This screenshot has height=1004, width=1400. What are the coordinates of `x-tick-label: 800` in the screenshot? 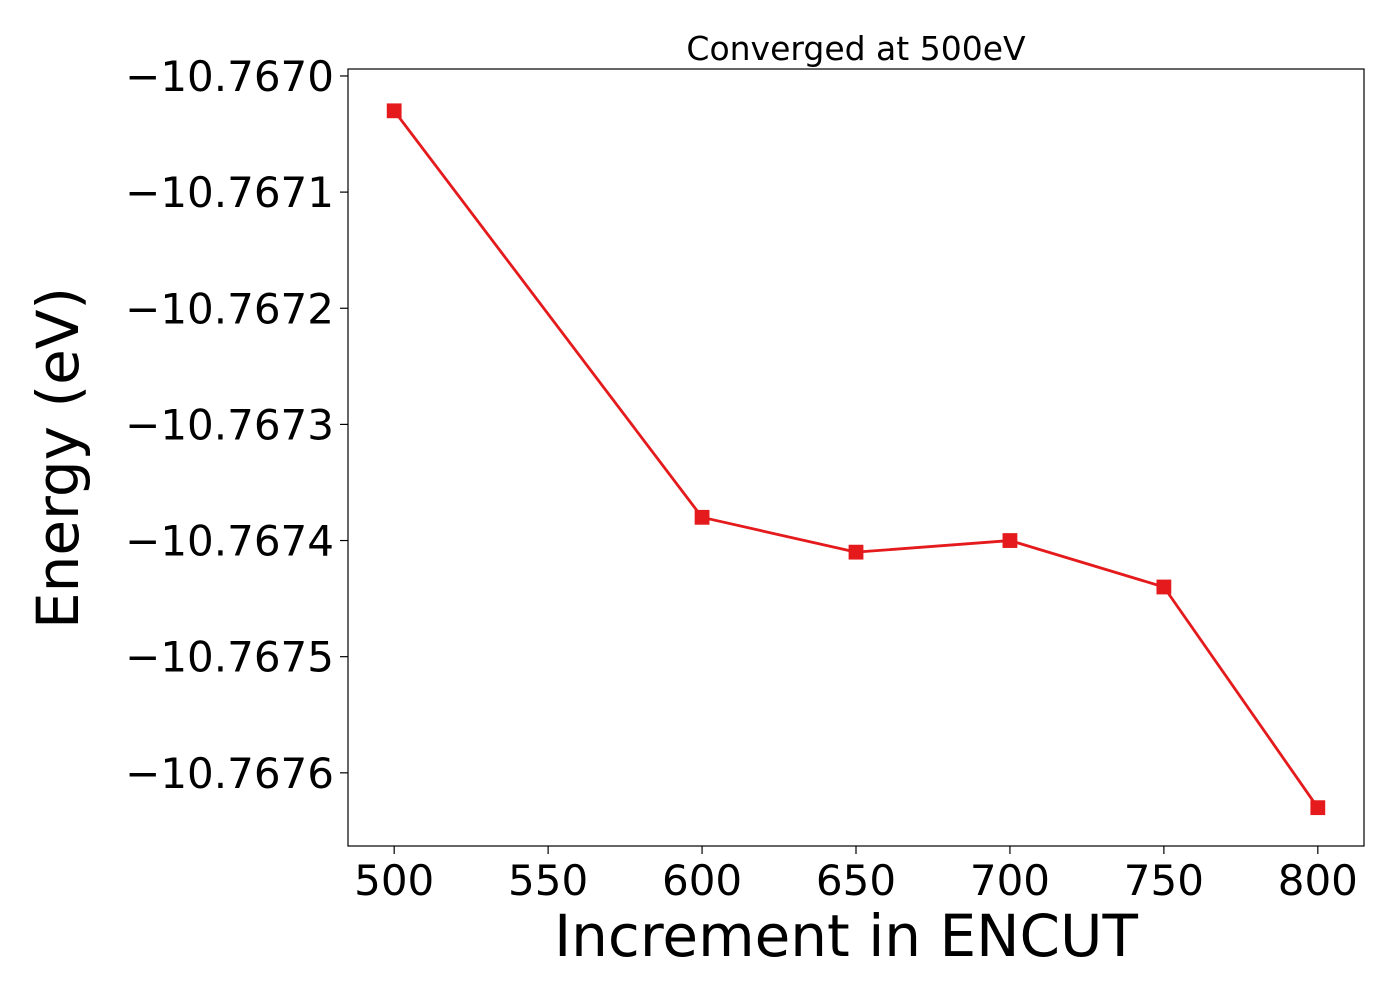 It's located at (1318, 880).